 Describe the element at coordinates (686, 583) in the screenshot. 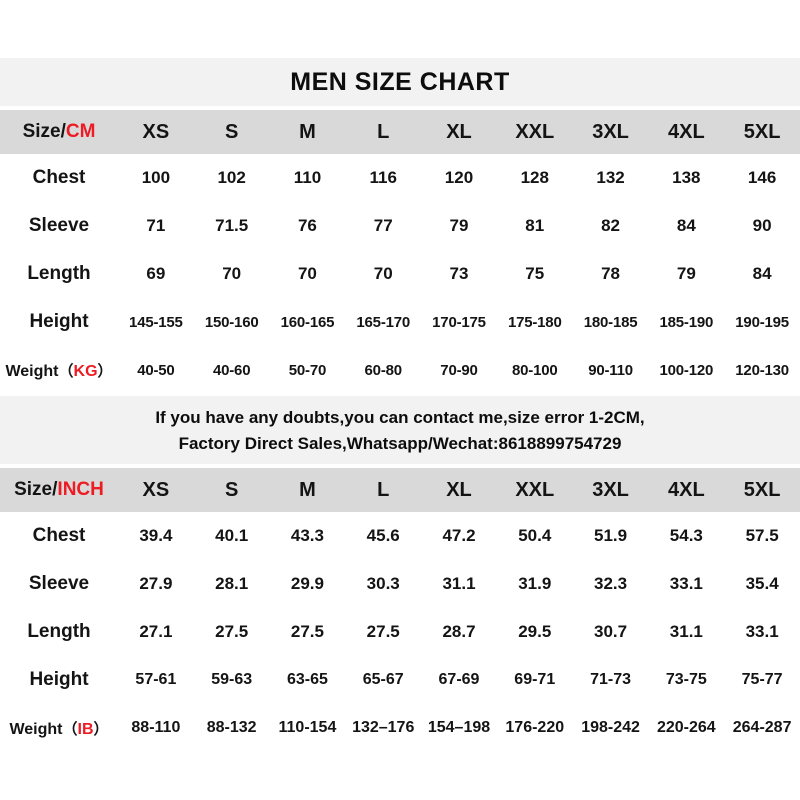

I see `size-value-cell: 33.1` at that location.